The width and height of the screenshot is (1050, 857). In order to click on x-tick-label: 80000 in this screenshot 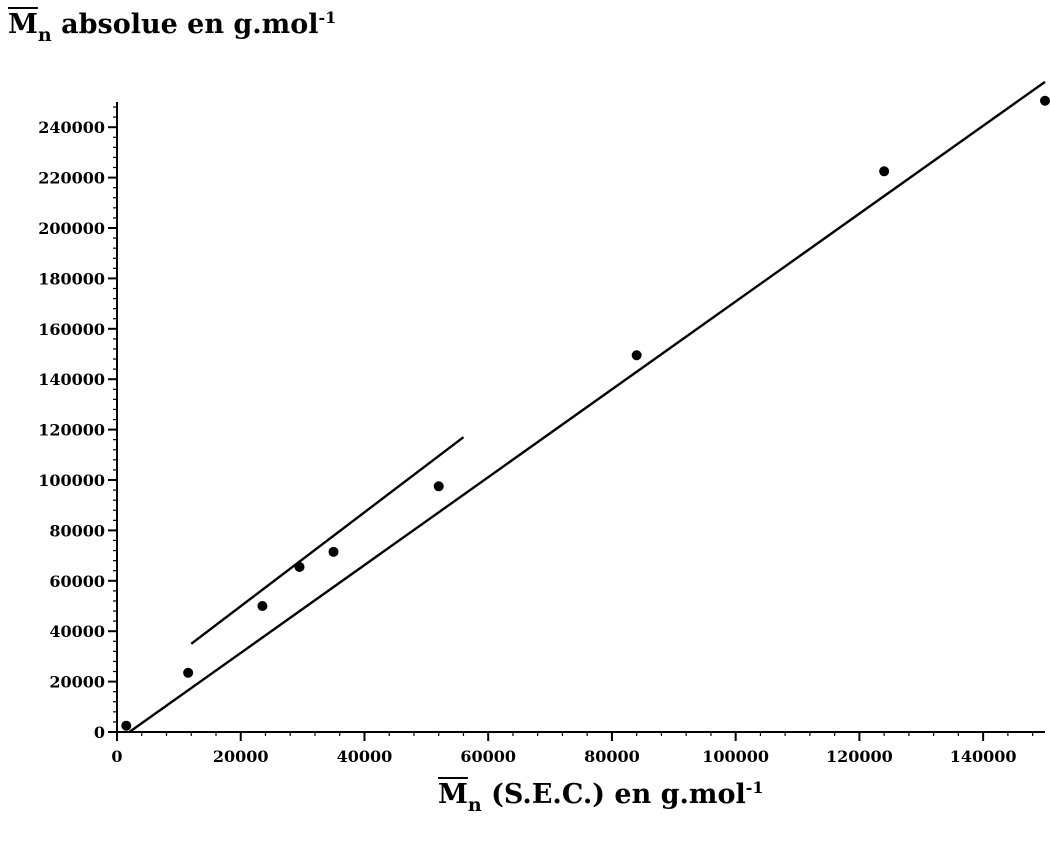, I will do `click(612, 756)`.